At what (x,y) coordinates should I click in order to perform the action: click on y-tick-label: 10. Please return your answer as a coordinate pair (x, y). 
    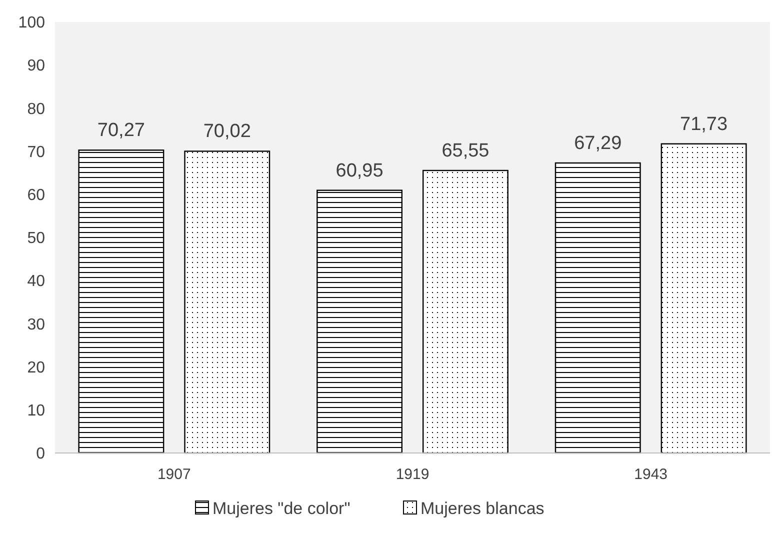
    Looking at the image, I should click on (36, 411).